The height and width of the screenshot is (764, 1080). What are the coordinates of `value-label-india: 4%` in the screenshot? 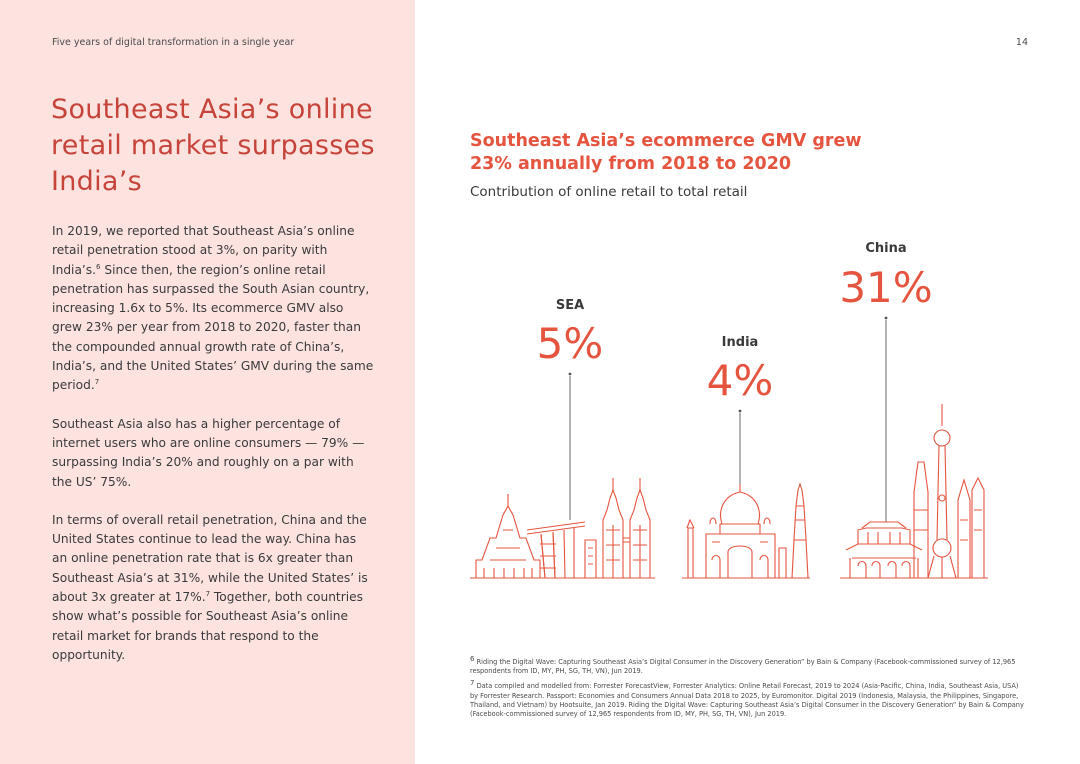 It's located at (740, 380).